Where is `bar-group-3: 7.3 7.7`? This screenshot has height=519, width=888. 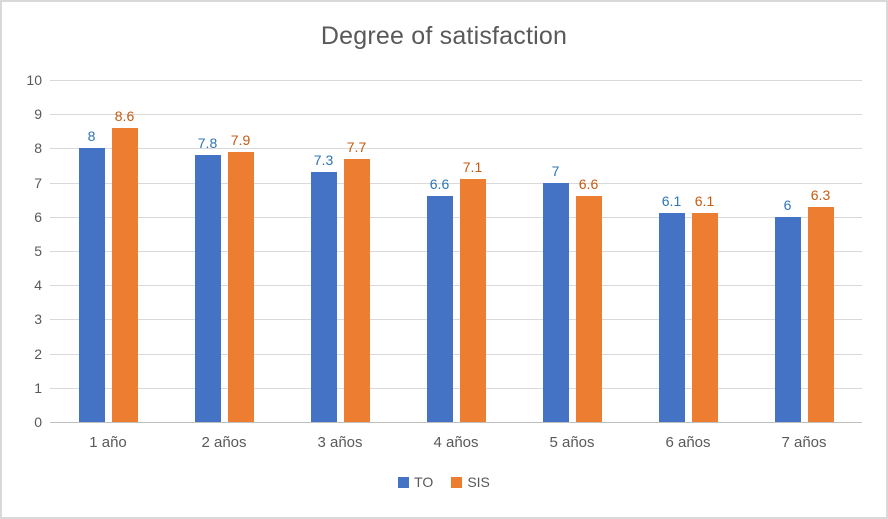
bar-group-3: 7.3 7.7 is located at coordinates (340, 251).